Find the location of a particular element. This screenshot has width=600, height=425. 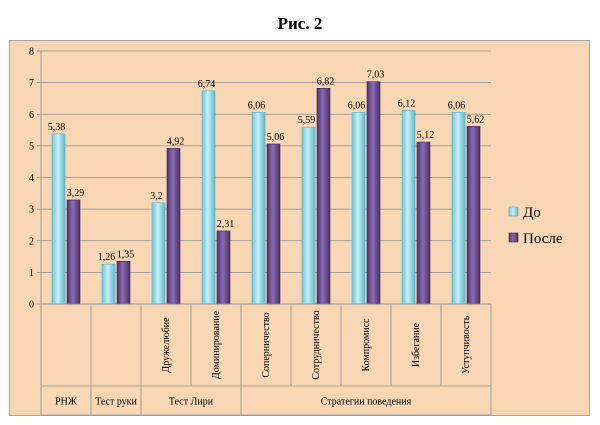

data-label: 5,12 is located at coordinates (426, 135).